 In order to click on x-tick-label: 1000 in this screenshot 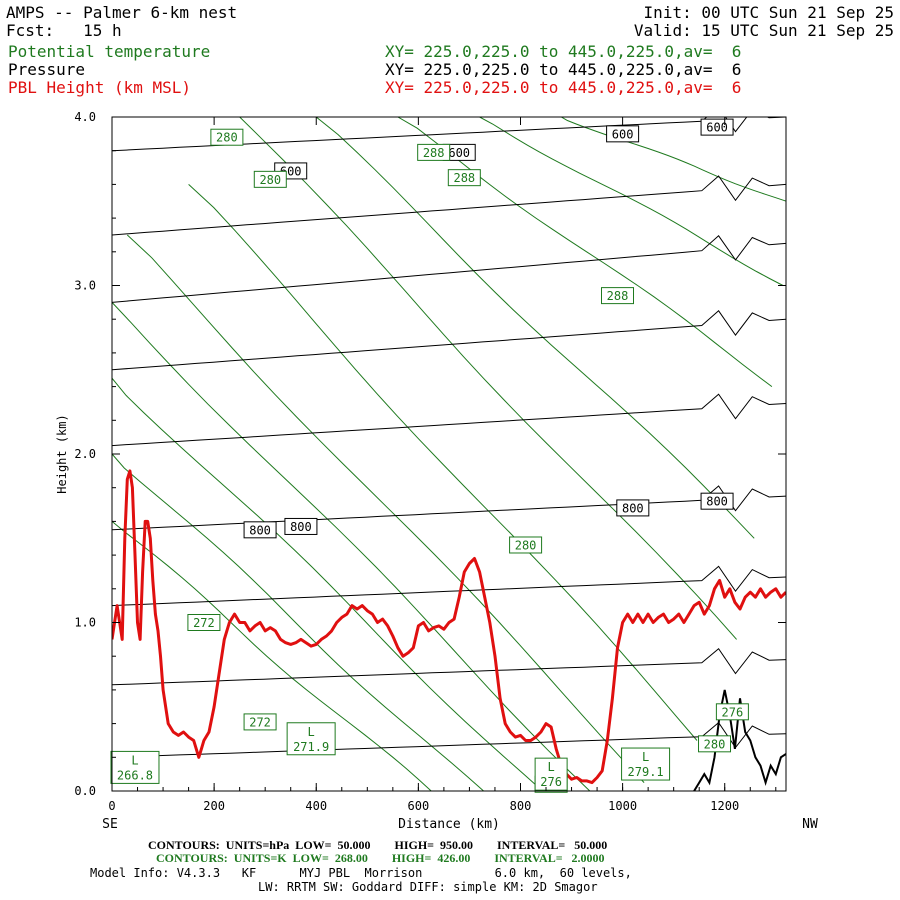, I will do `click(622, 806)`.